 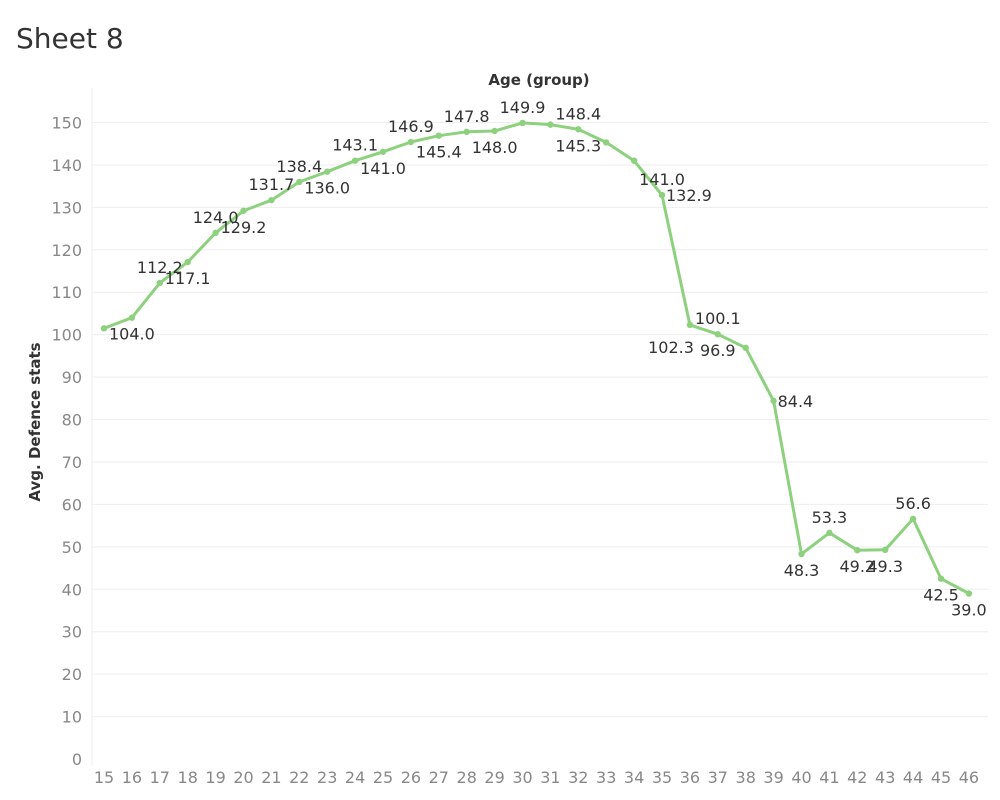 What do you see at coordinates (718, 777) in the screenshot?
I see `x-tick-label: 37` at bounding box center [718, 777].